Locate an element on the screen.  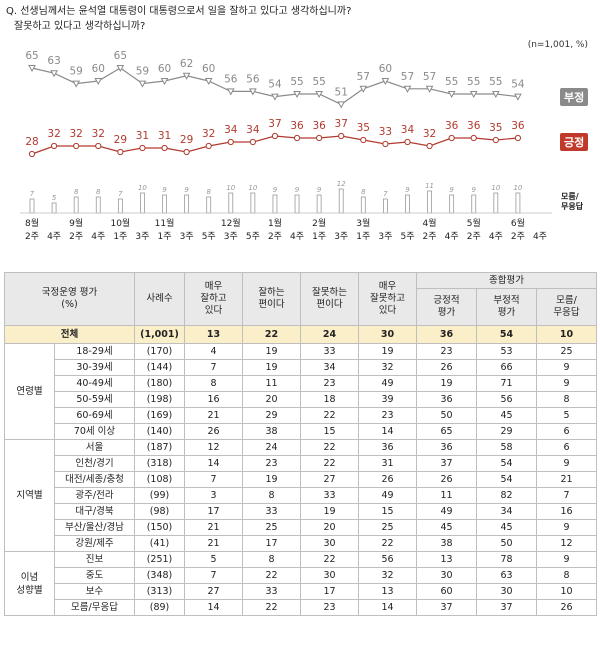
cell-value: 7 is located at coordinates (566, 495).